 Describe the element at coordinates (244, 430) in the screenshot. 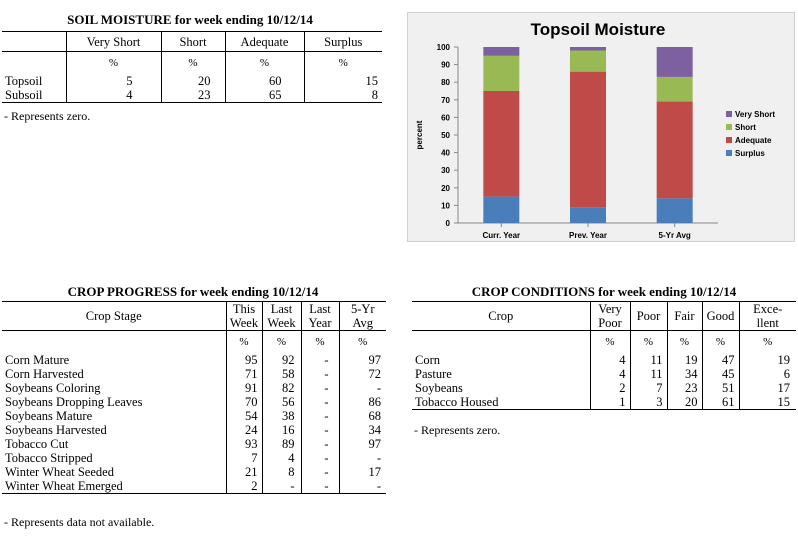

I see `table-cell: 24` at that location.